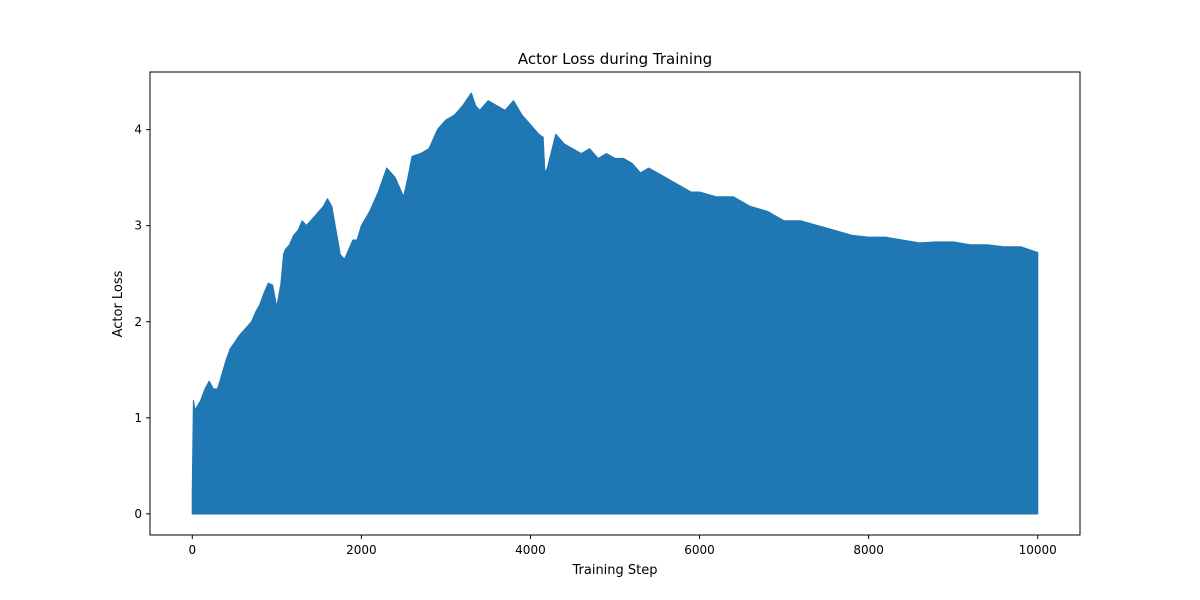 Image resolution: width=1200 pixels, height=600 pixels. I want to click on x-axis-label: Training Step, so click(614, 570).